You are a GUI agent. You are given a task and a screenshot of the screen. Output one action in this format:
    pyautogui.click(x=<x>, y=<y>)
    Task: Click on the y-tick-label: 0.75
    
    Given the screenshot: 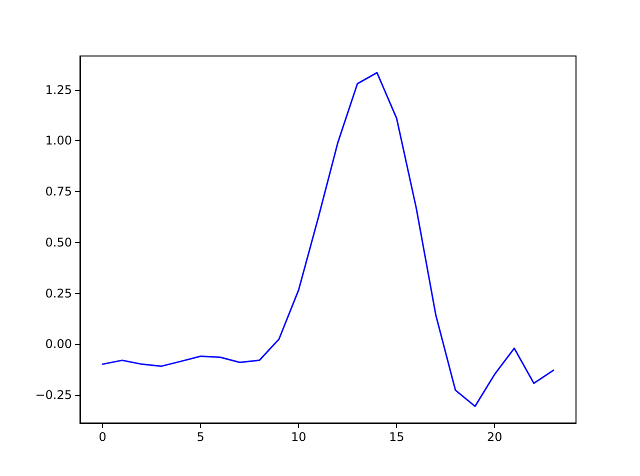 What is the action you would take?
    pyautogui.click(x=58, y=191)
    